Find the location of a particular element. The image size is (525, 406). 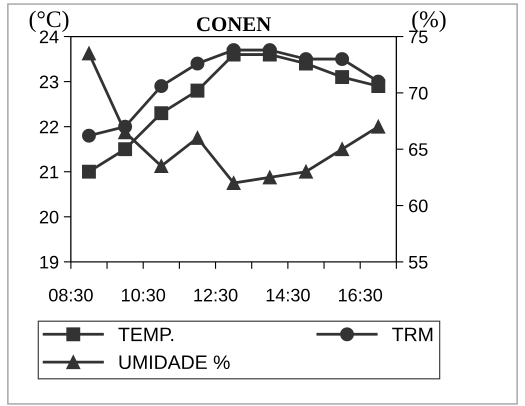

y2-tick-label: 60 is located at coordinates (418, 205).